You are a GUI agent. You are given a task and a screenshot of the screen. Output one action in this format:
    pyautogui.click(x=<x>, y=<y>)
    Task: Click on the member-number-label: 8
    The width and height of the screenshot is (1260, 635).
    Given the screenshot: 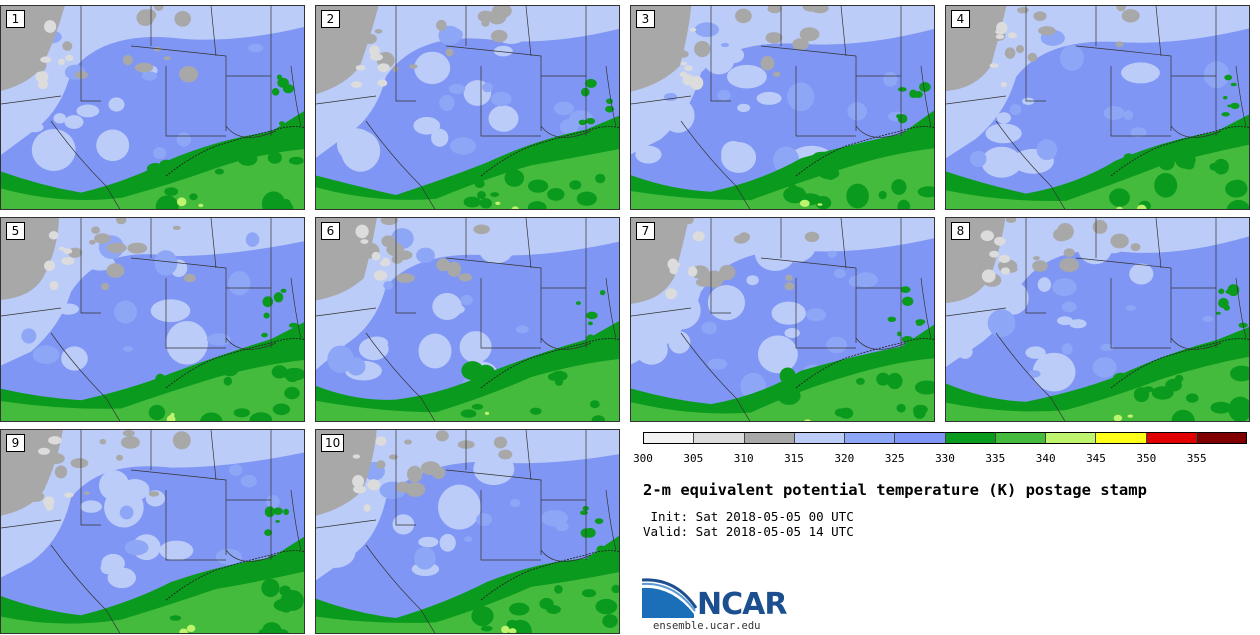 What is the action you would take?
    pyautogui.click(x=960, y=231)
    